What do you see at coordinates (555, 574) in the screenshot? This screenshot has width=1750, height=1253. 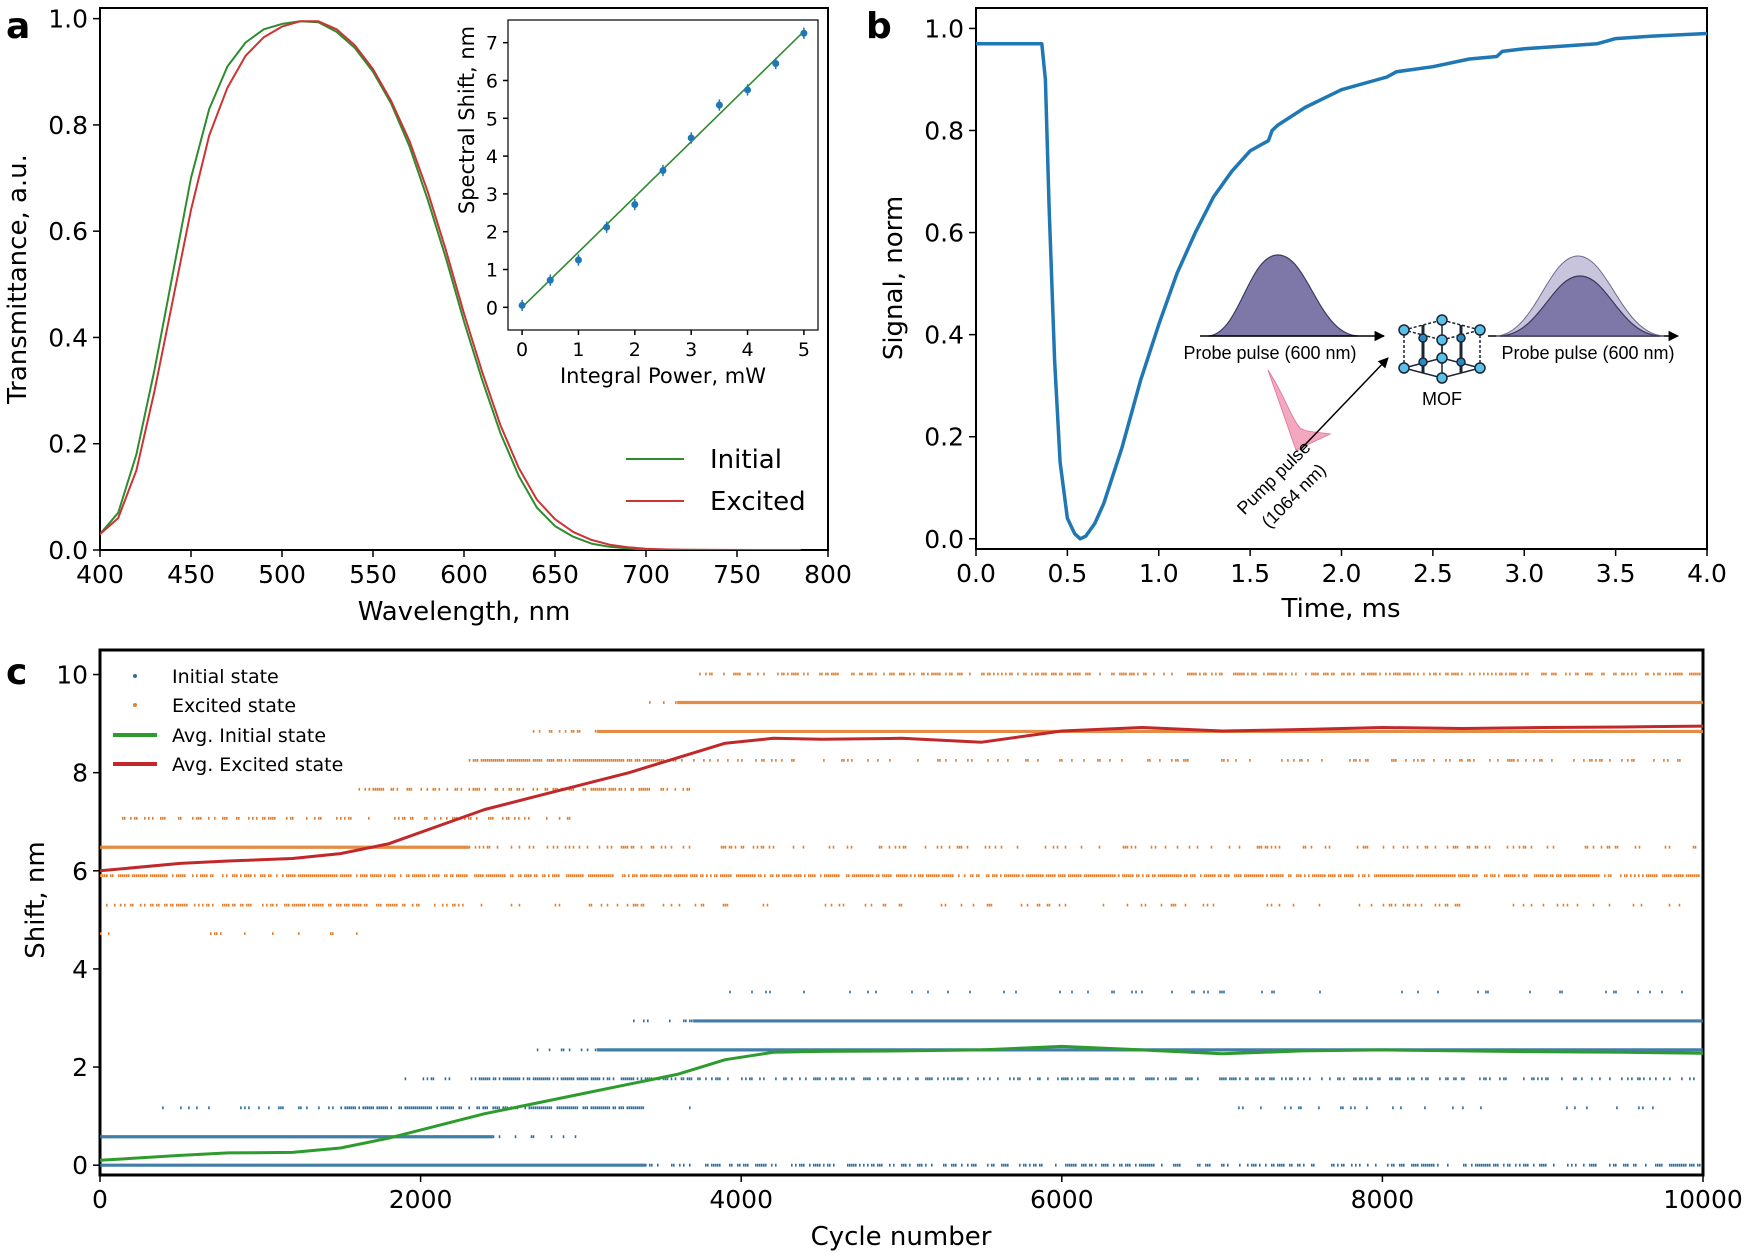 I see `x-tick-label: 650` at bounding box center [555, 574].